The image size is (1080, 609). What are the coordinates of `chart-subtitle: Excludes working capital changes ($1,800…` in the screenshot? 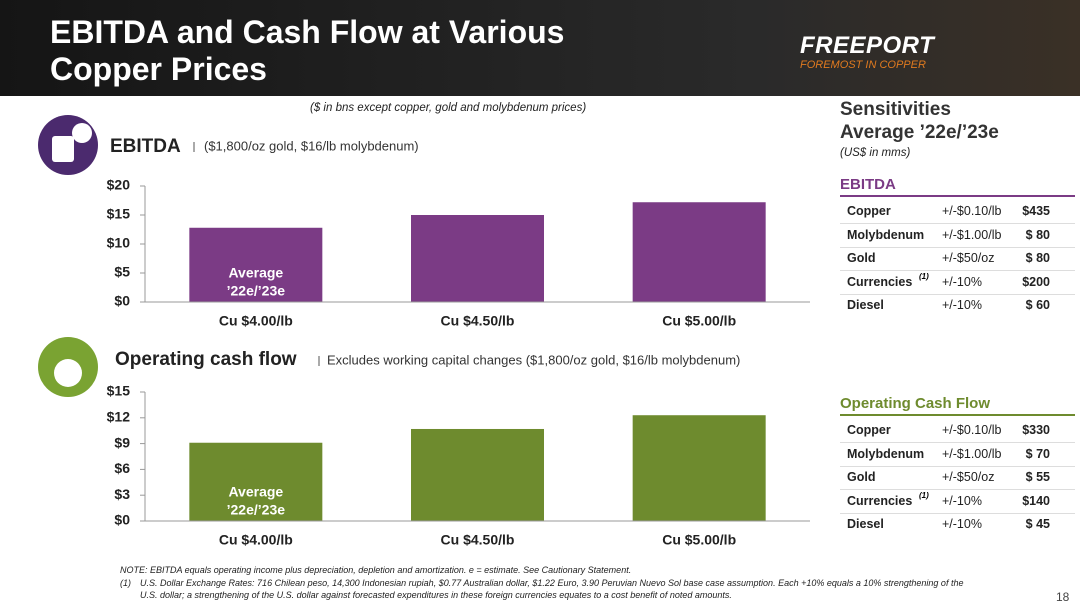 It's located at (533, 359).